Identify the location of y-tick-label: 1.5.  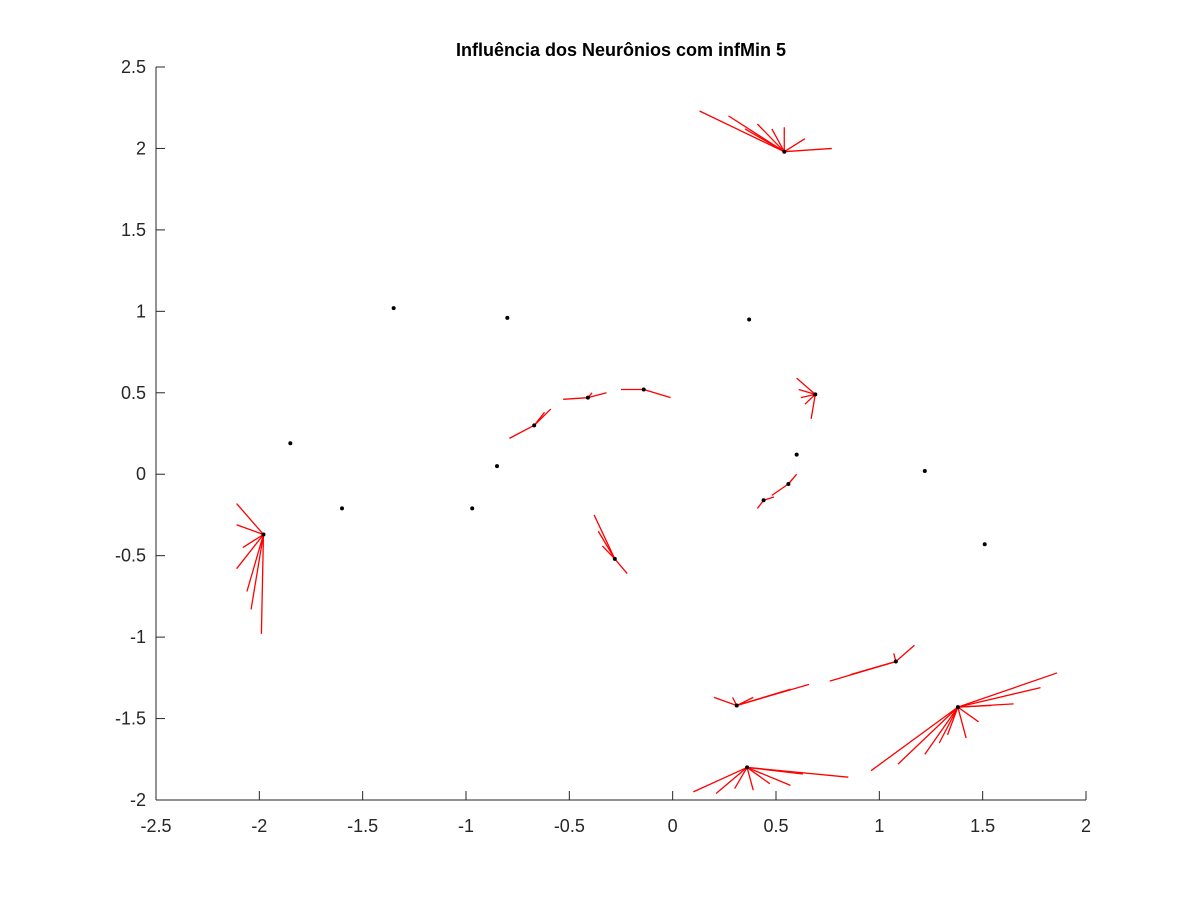
(133, 230).